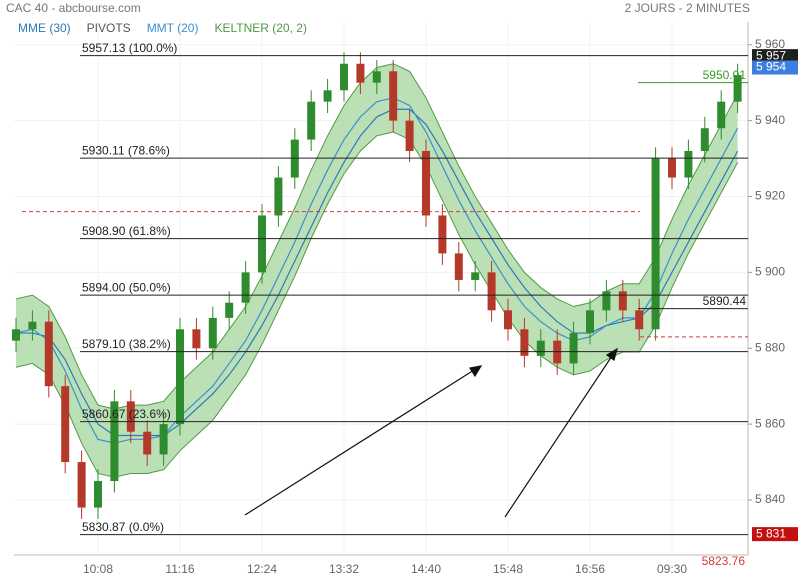 This screenshot has height=585, width=800. What do you see at coordinates (770, 423) in the screenshot?
I see `y-tick-label: 5 860` at bounding box center [770, 423].